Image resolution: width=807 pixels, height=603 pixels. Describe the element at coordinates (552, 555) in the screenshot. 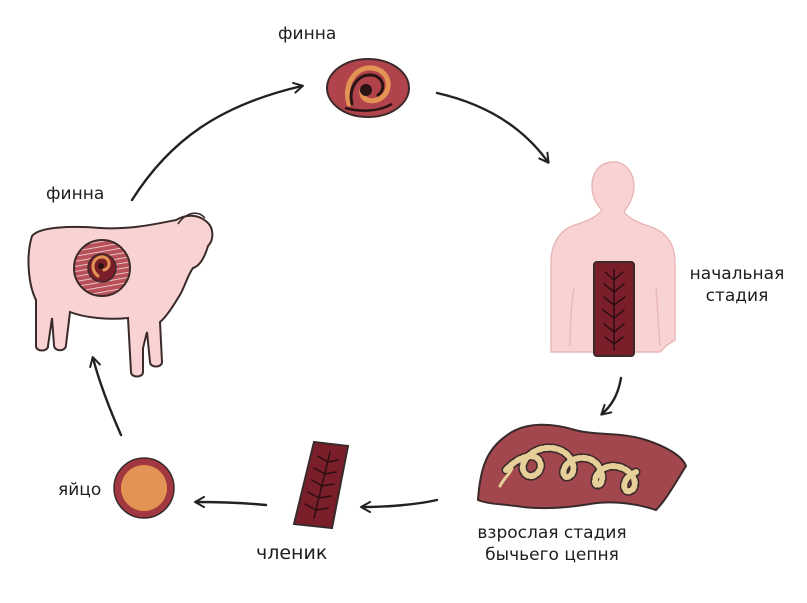

I see `label-adult-stage-line2: бычьего цепня` at that location.